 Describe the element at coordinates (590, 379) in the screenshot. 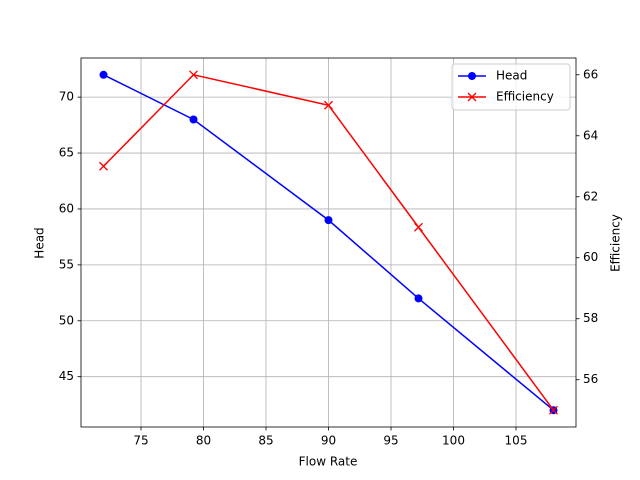

I see `y2-tick-label: 56` at that location.